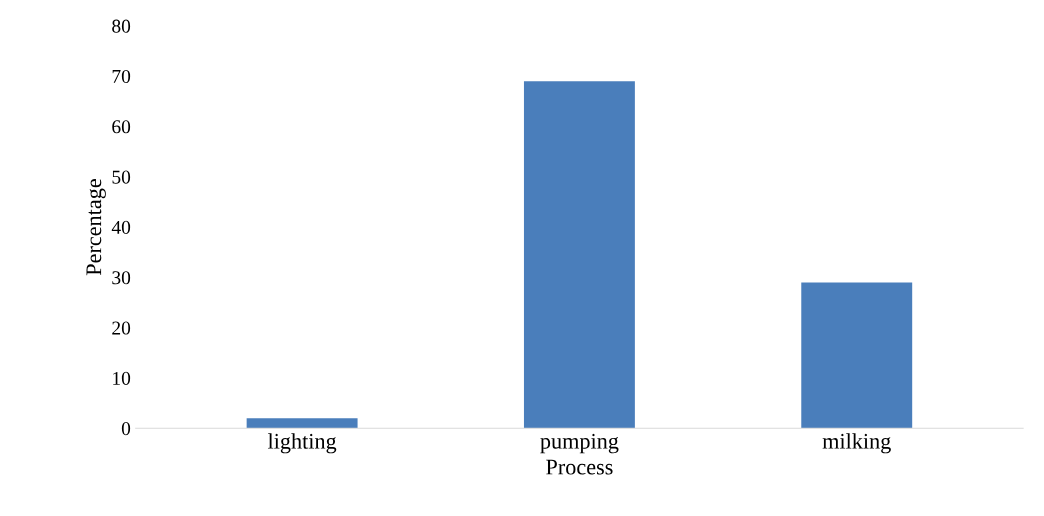 The height and width of the screenshot is (516, 1044). Describe the element at coordinates (302, 443) in the screenshot. I see `x-tick-label: lighting` at that location.